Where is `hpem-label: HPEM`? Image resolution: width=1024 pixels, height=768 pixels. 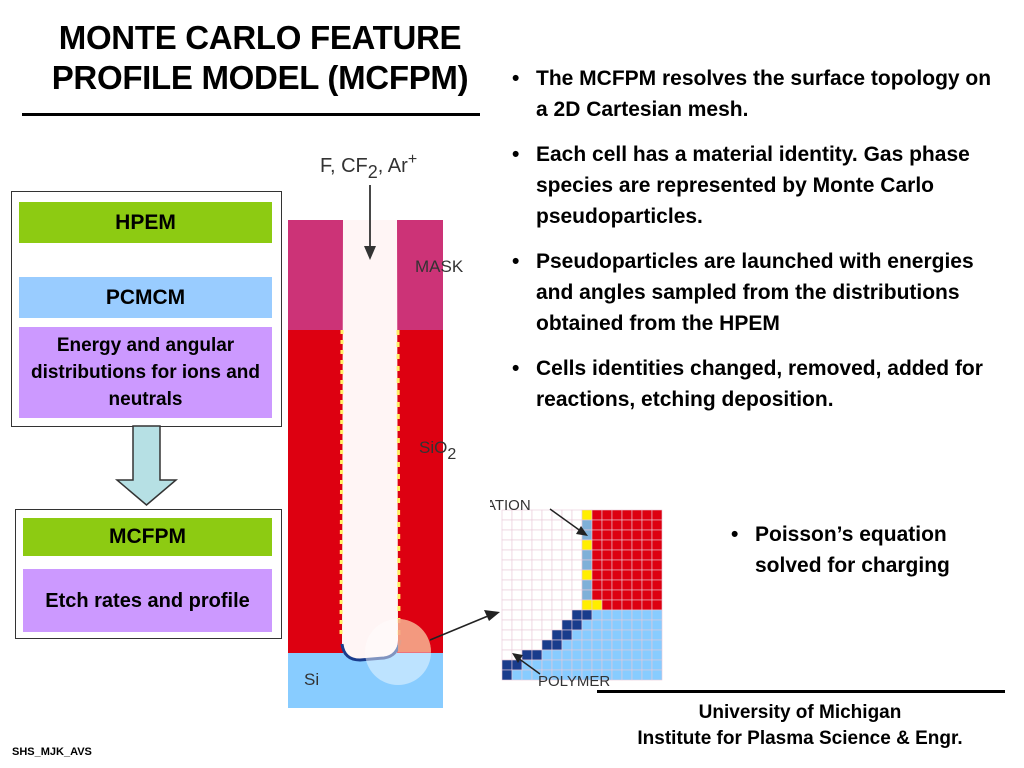 hpem-label: HPEM is located at coordinates (145, 222).